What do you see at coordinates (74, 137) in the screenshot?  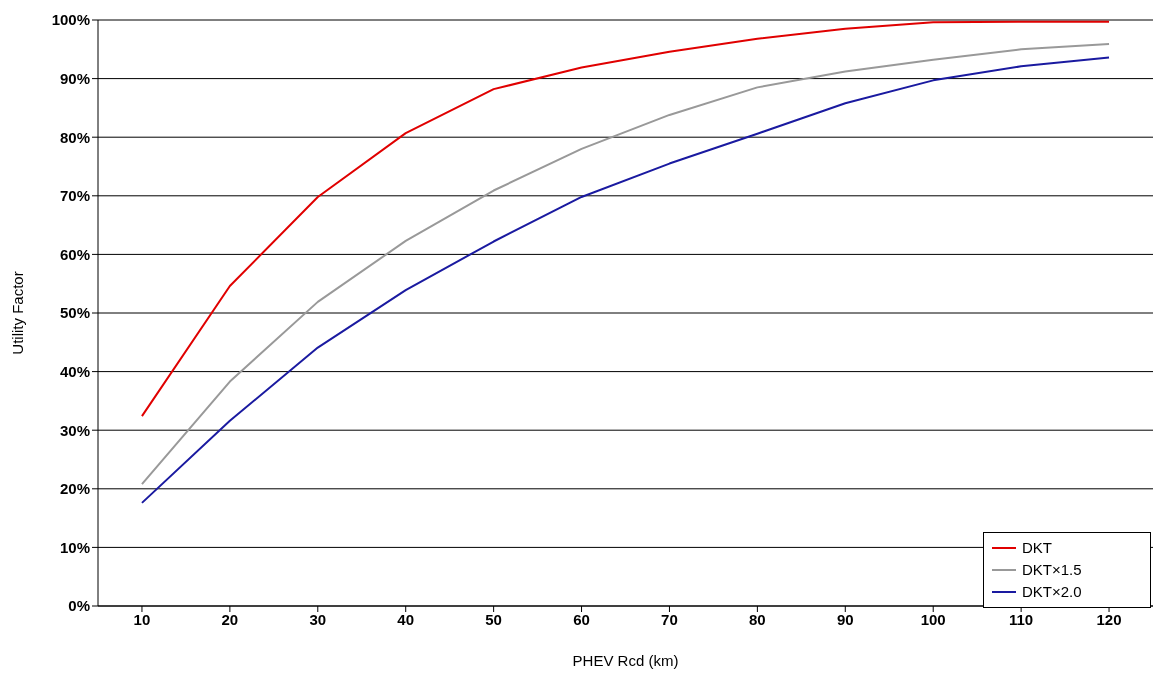 I see `y-tick-label: 80%` at bounding box center [74, 137].